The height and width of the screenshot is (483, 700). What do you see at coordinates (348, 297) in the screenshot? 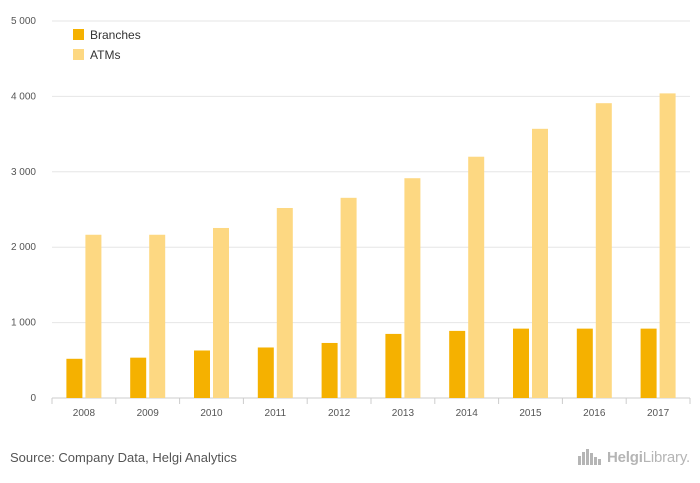
I see `bar-atms-2012` at bounding box center [348, 297].